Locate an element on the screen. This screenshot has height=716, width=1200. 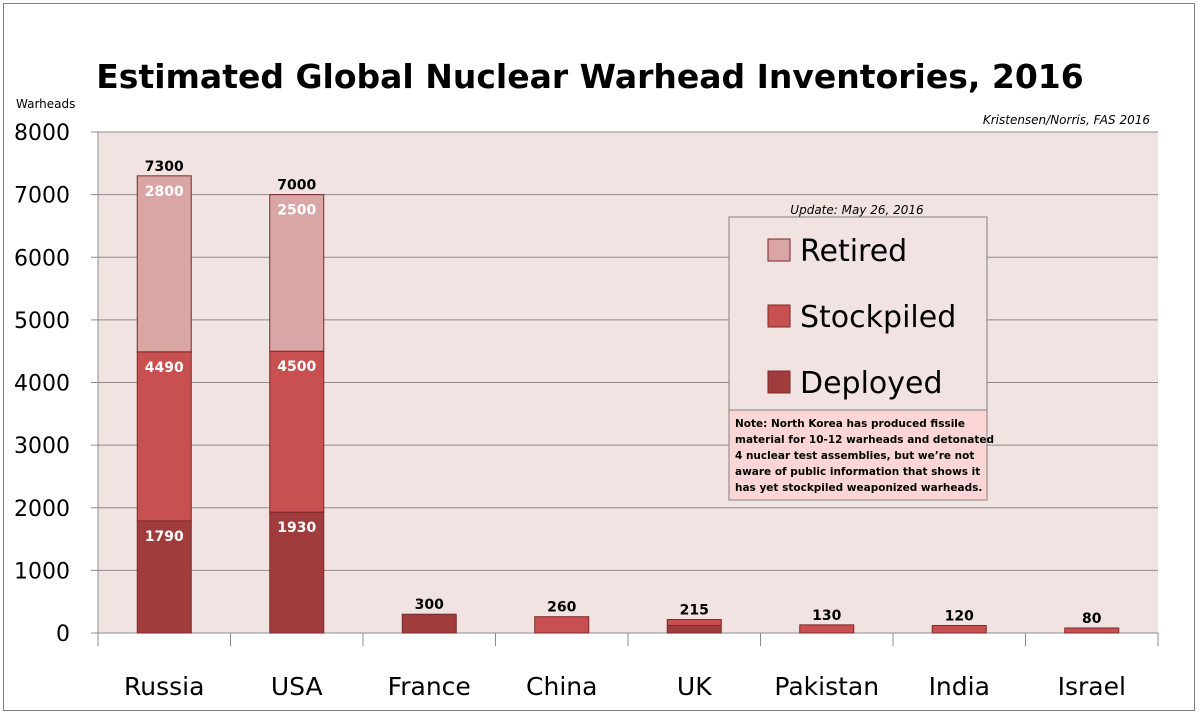
segment-label: 1790 is located at coordinates (164, 537).